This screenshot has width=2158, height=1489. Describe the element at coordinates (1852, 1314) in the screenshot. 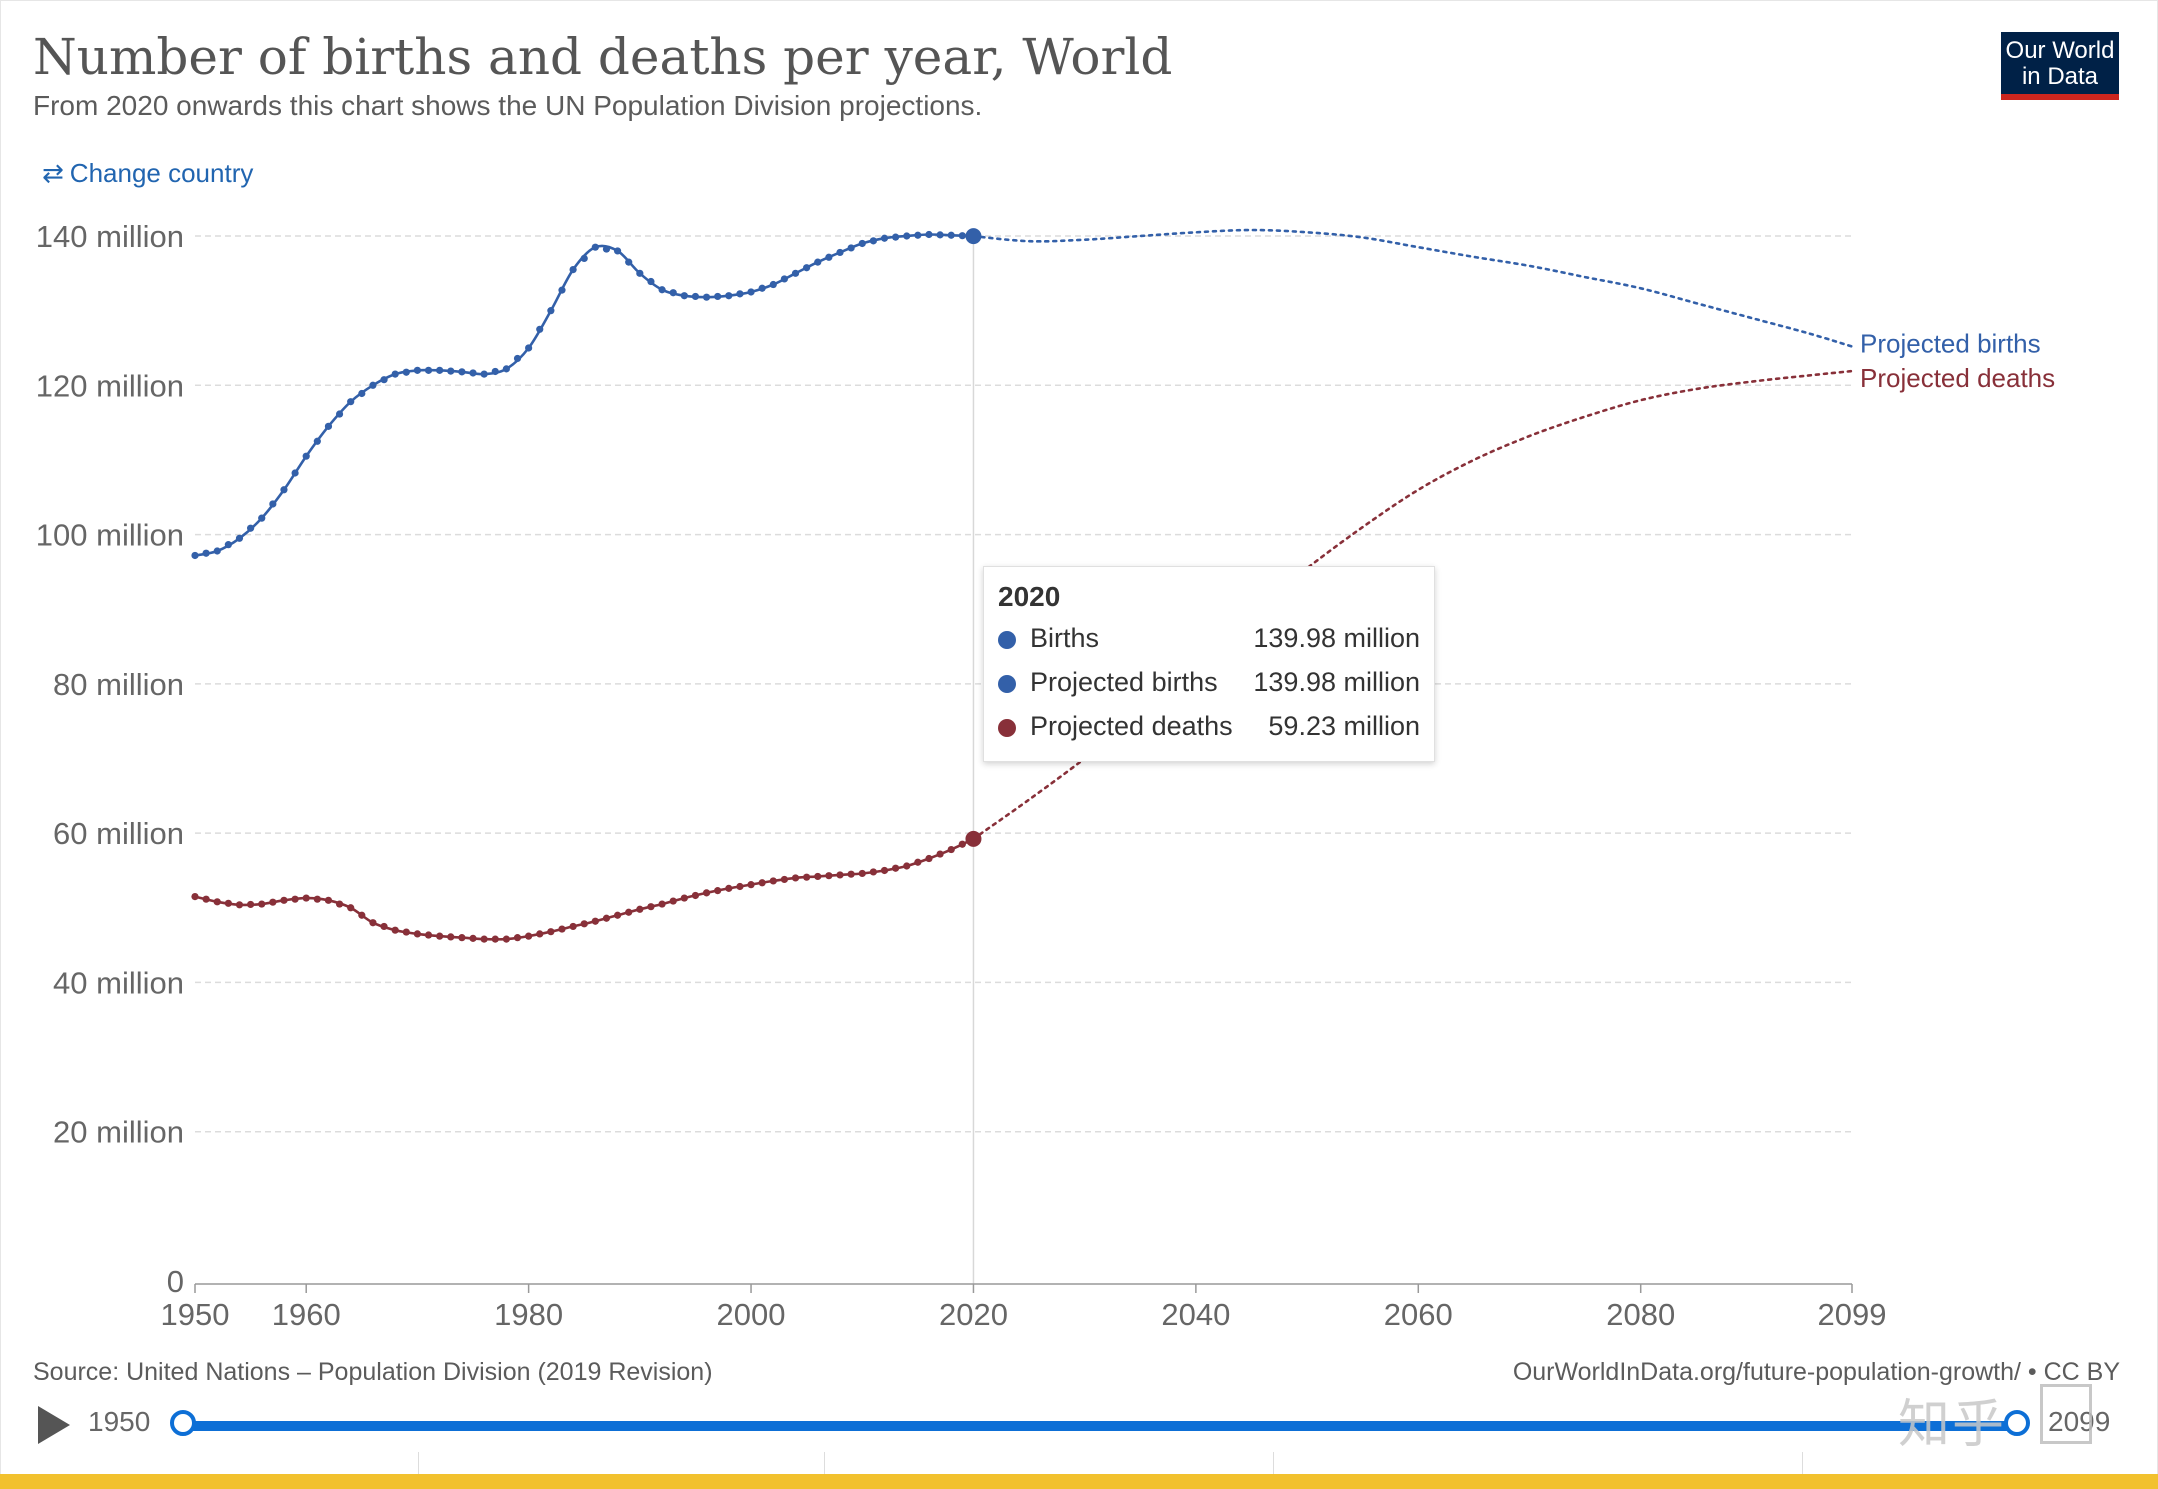

I see `x-tick-label: 2099` at that location.